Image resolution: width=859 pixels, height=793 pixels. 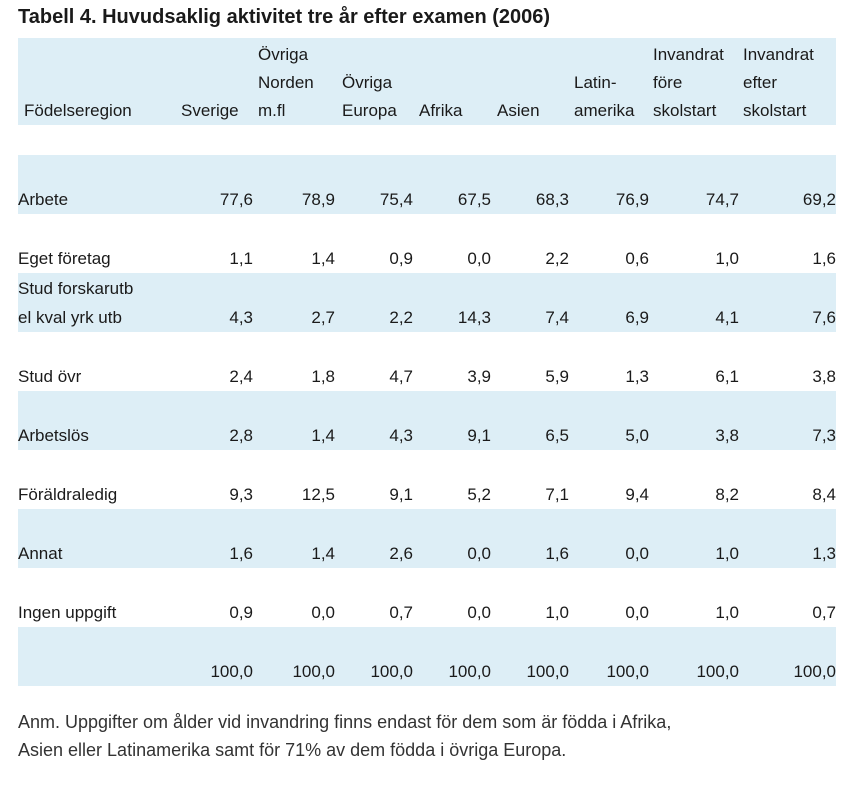 I want to click on table-cell: 7,4, so click(x=557, y=317).